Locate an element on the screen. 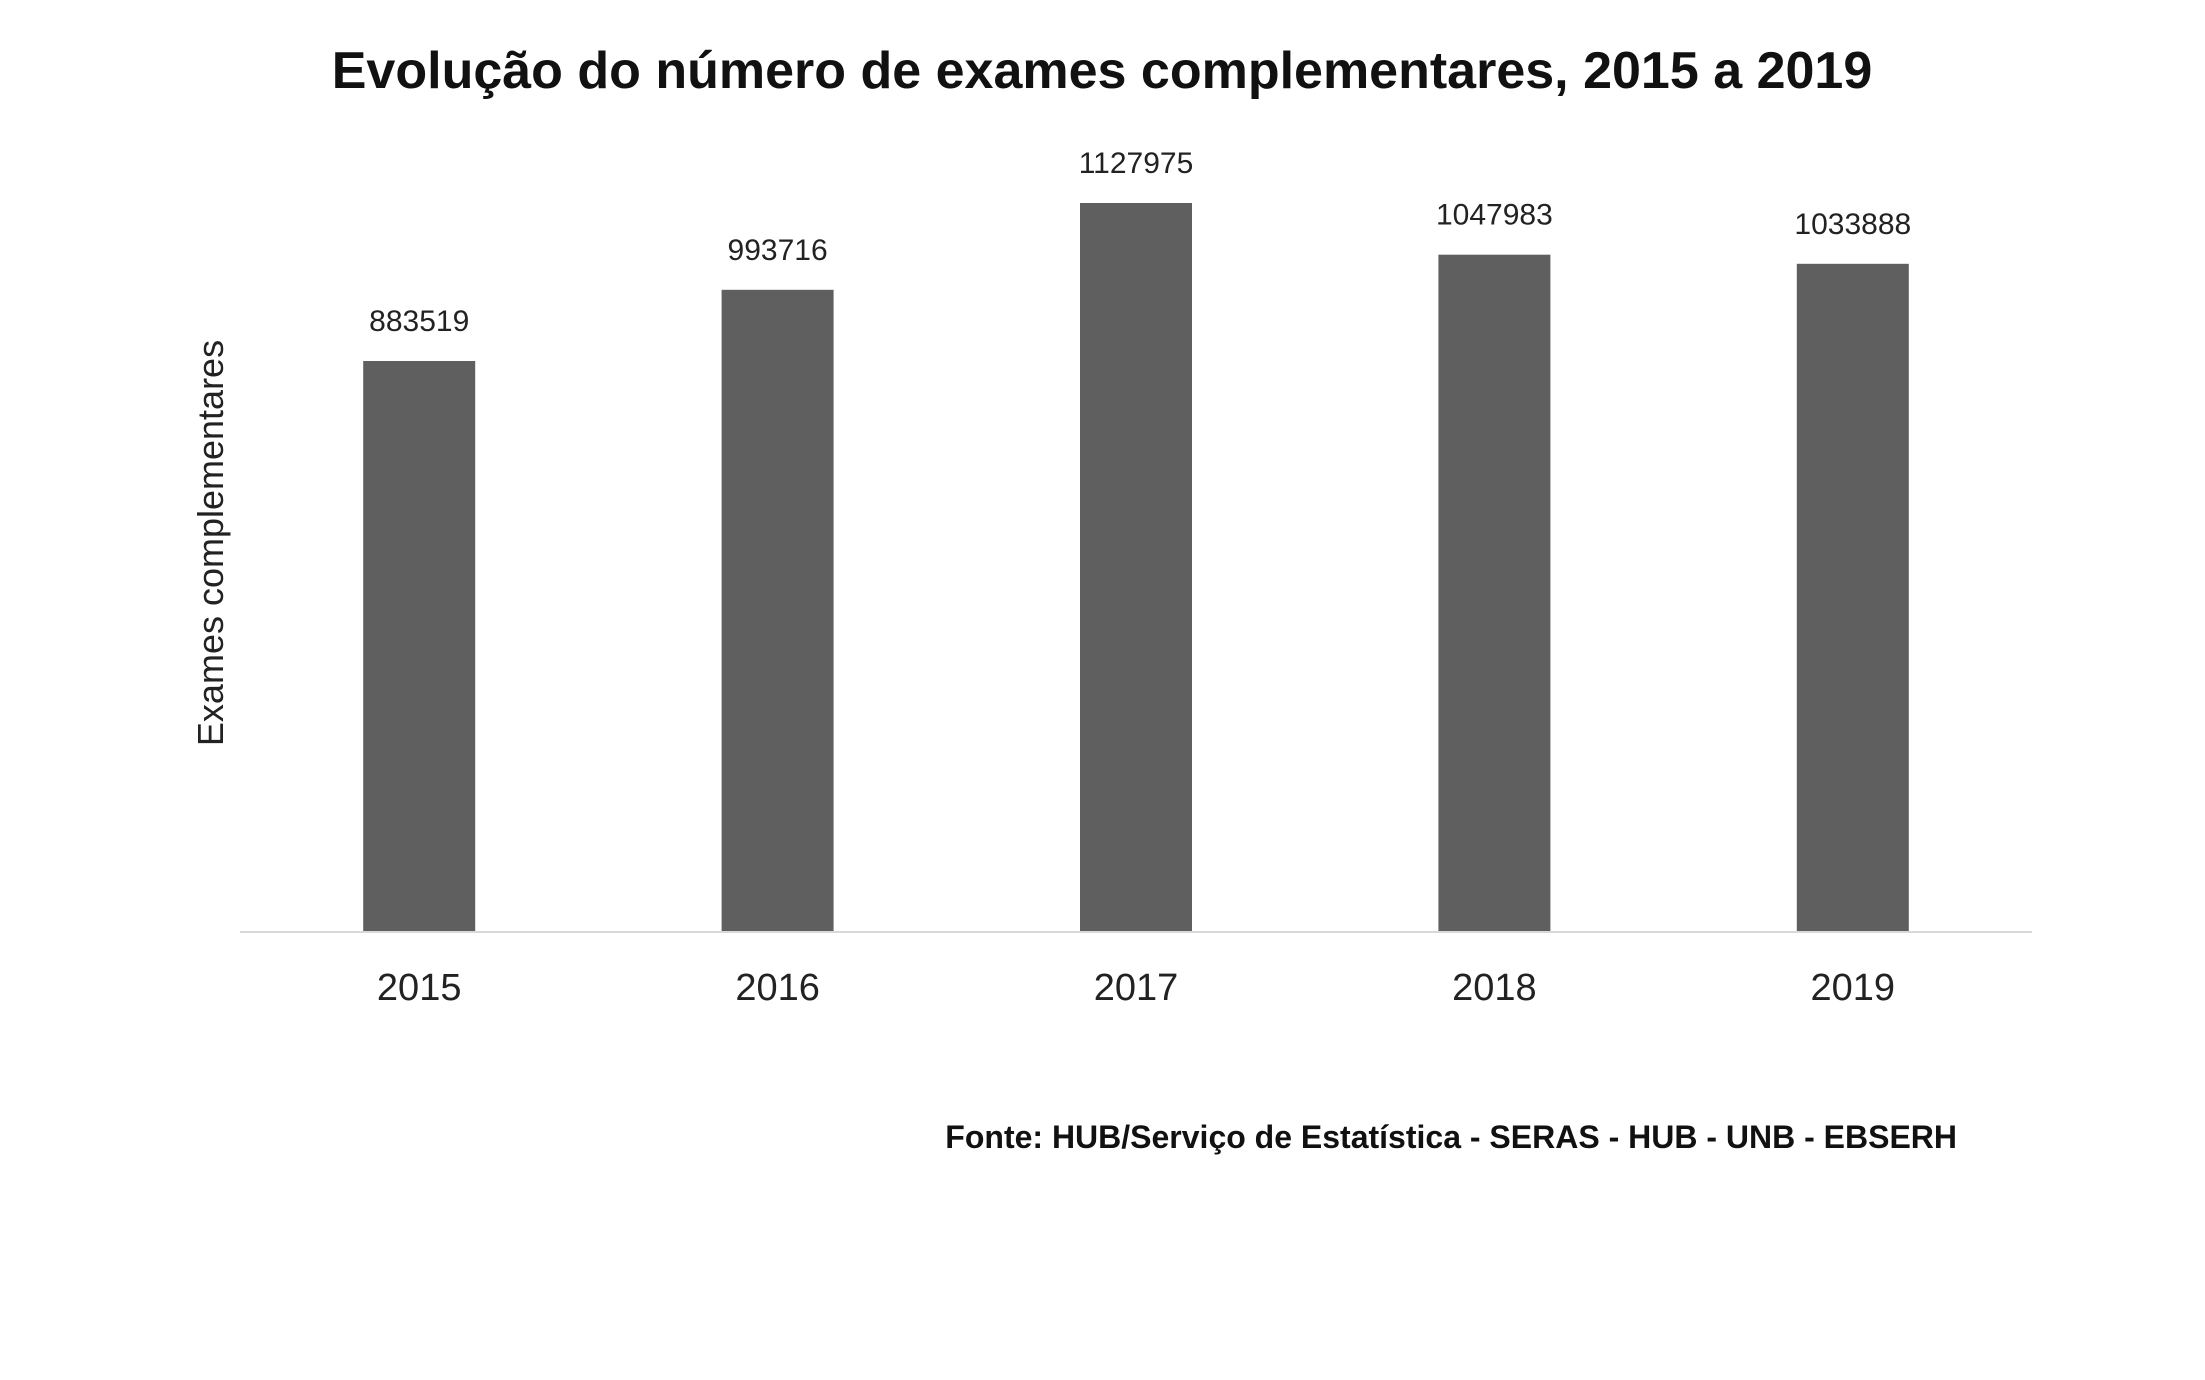 The image size is (2205, 1380). data-label-2019: 1033888 is located at coordinates (1852, 224).